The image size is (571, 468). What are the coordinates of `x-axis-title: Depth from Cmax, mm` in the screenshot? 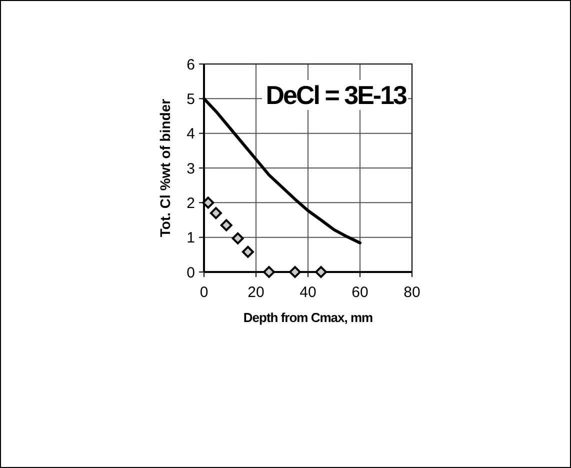 It's located at (308, 317).